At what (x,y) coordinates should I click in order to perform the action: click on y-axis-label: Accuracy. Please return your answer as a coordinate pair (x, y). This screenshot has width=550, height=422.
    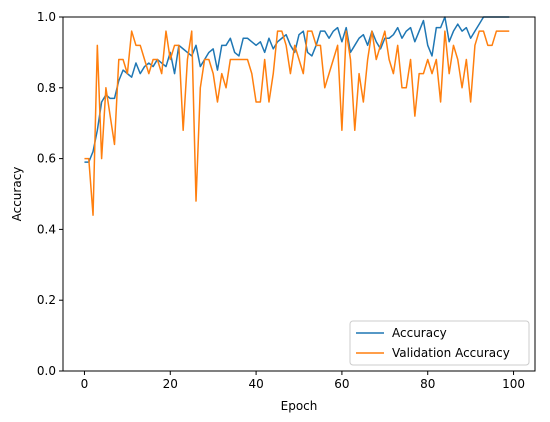
    Looking at the image, I should click on (17, 194).